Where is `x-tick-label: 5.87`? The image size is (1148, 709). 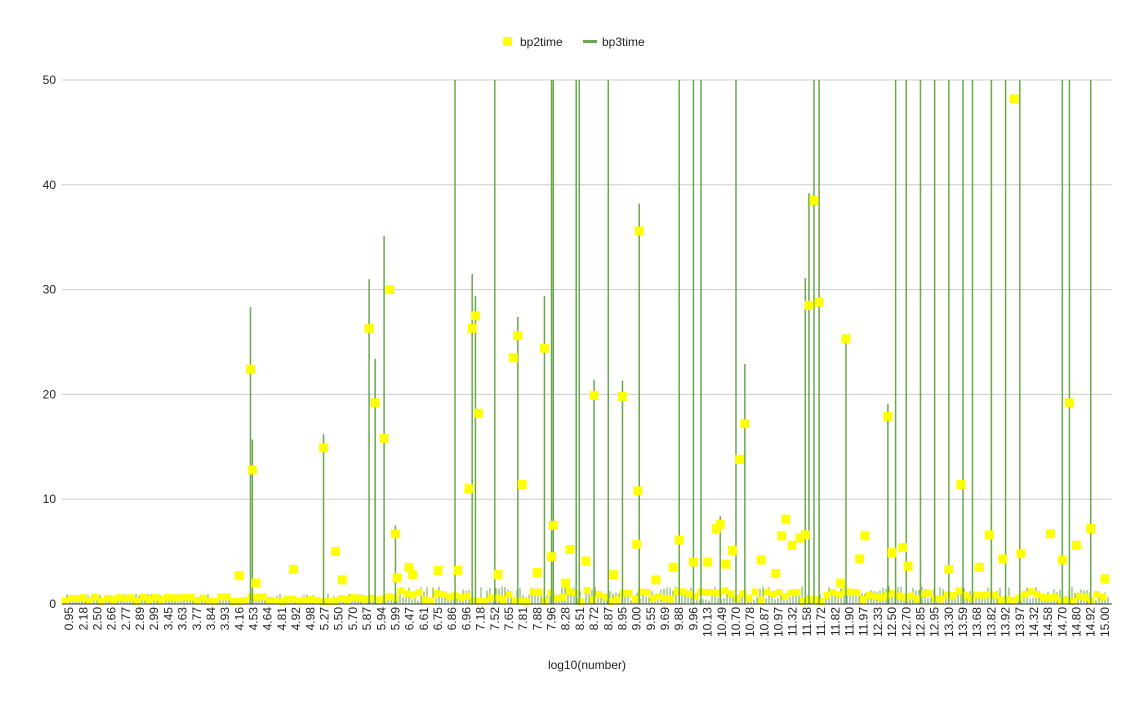 x-tick-label: 5.87 is located at coordinates (367, 619).